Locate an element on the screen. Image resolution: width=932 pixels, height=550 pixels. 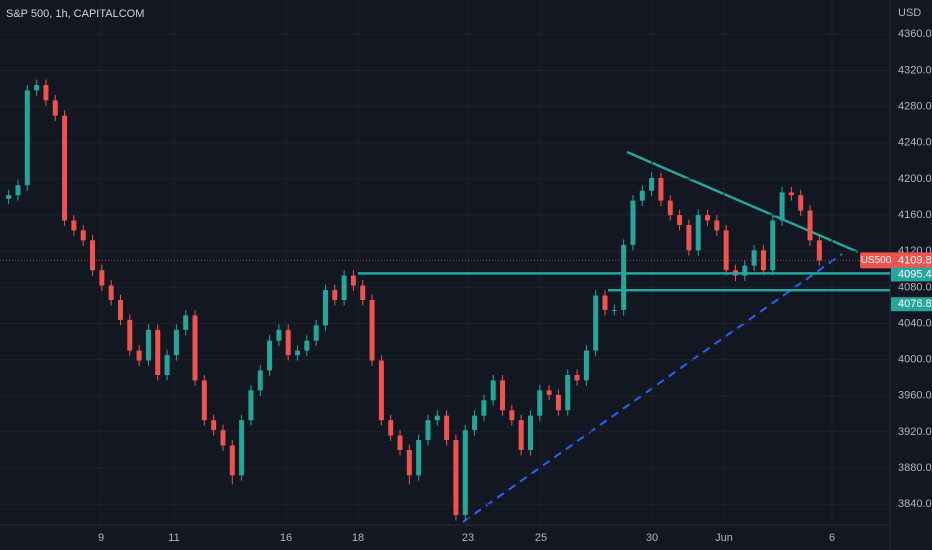
x-tick-label: 23 is located at coordinates (468, 538).